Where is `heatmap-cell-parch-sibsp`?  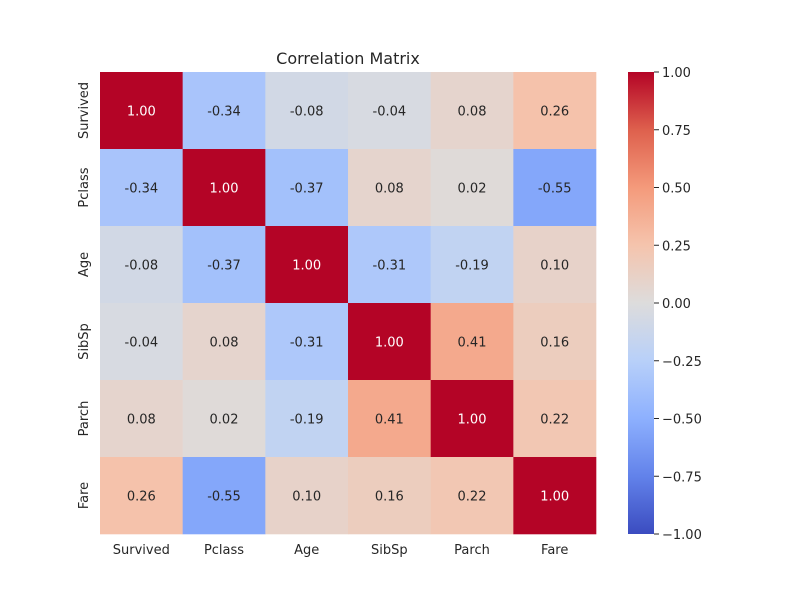 heatmap-cell-parch-sibsp is located at coordinates (389, 419).